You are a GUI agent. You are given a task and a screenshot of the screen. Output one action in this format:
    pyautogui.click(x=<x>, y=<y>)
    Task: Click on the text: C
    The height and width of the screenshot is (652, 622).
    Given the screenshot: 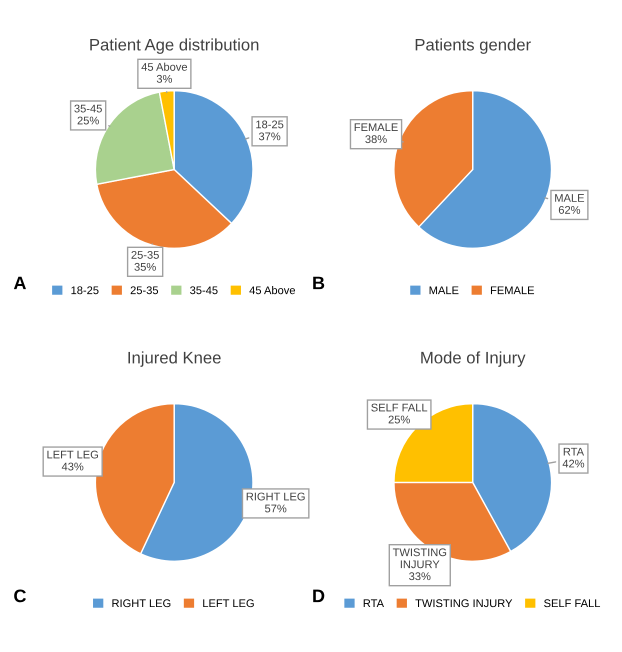 What is the action you would take?
    pyautogui.click(x=20, y=595)
    